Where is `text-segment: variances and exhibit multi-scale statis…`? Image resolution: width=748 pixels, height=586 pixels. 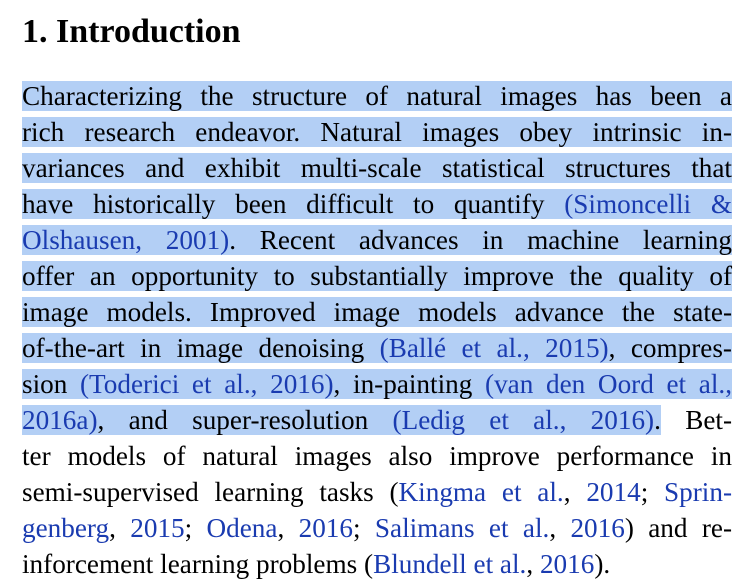
text-segment: variances and exhibit multi-scale statis… is located at coordinates (377, 168).